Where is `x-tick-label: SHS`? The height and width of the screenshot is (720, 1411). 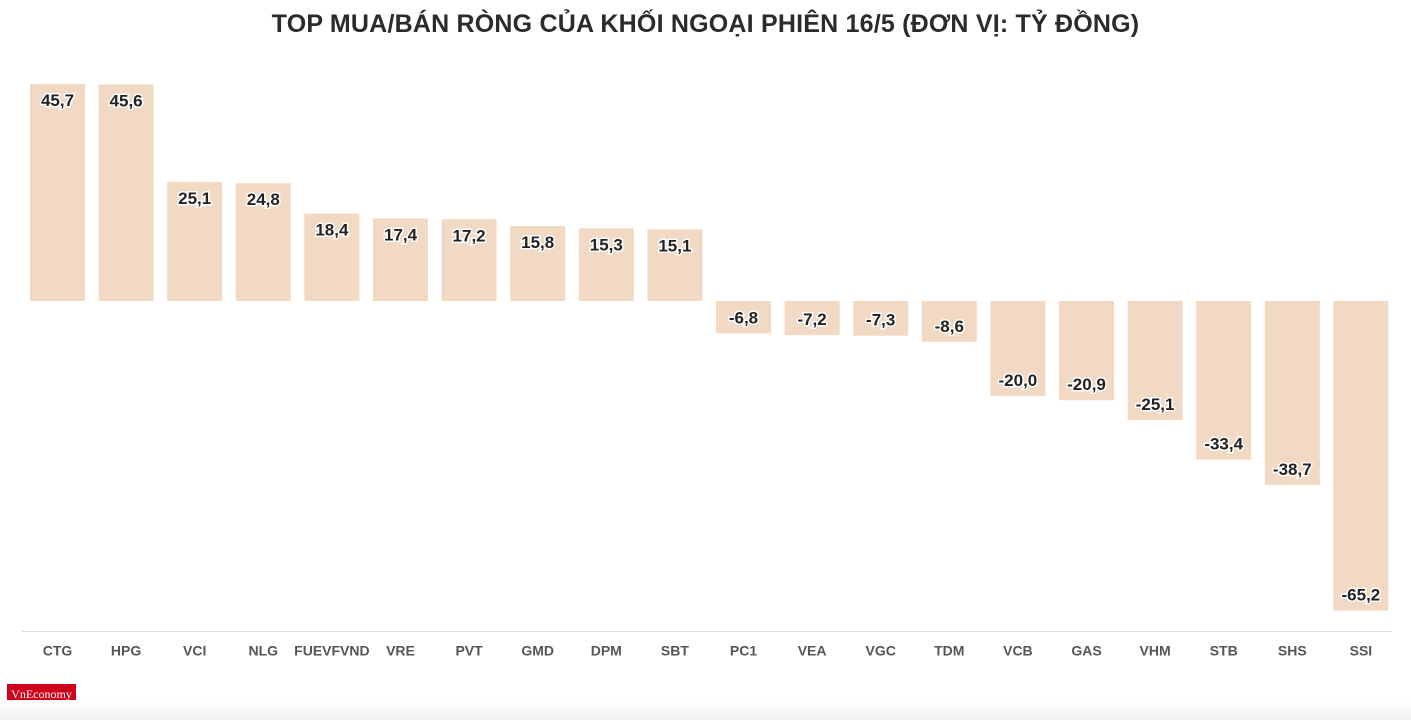 x-tick-label: SHS is located at coordinates (1292, 650).